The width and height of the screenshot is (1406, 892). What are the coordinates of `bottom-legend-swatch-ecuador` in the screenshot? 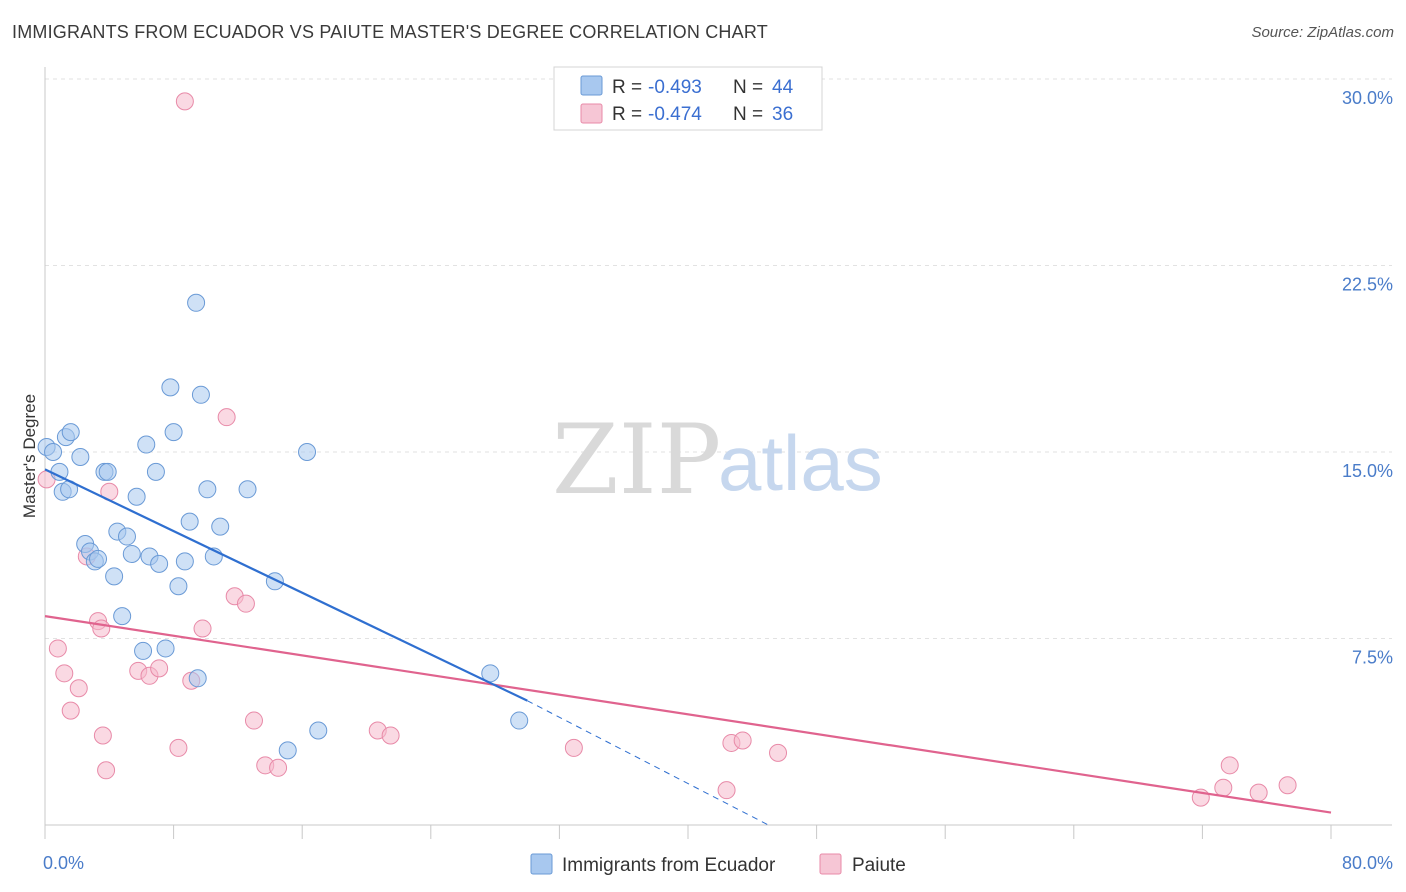 It's located at (541, 864).